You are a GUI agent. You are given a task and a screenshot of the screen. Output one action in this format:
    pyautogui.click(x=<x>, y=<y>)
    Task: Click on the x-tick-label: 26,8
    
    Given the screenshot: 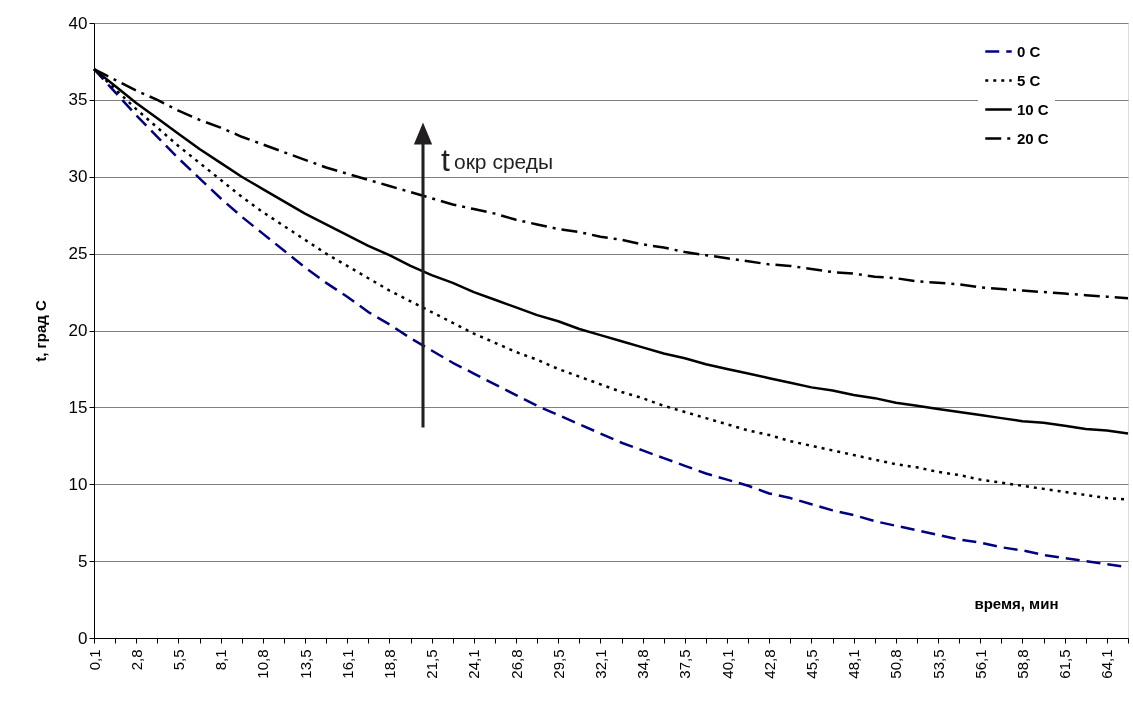 What is the action you would take?
    pyautogui.click(x=516, y=664)
    